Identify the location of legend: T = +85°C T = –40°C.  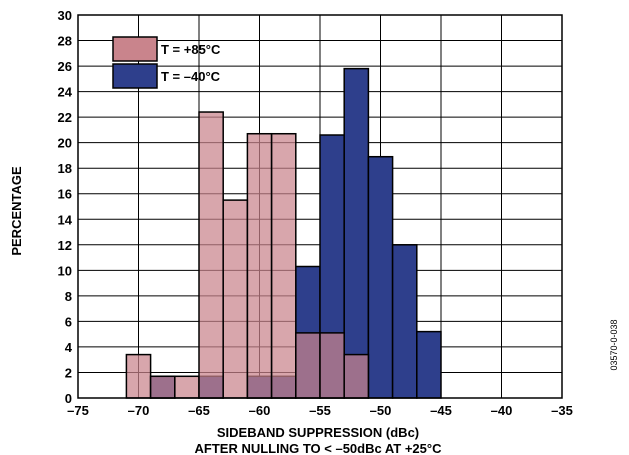
(166, 62).